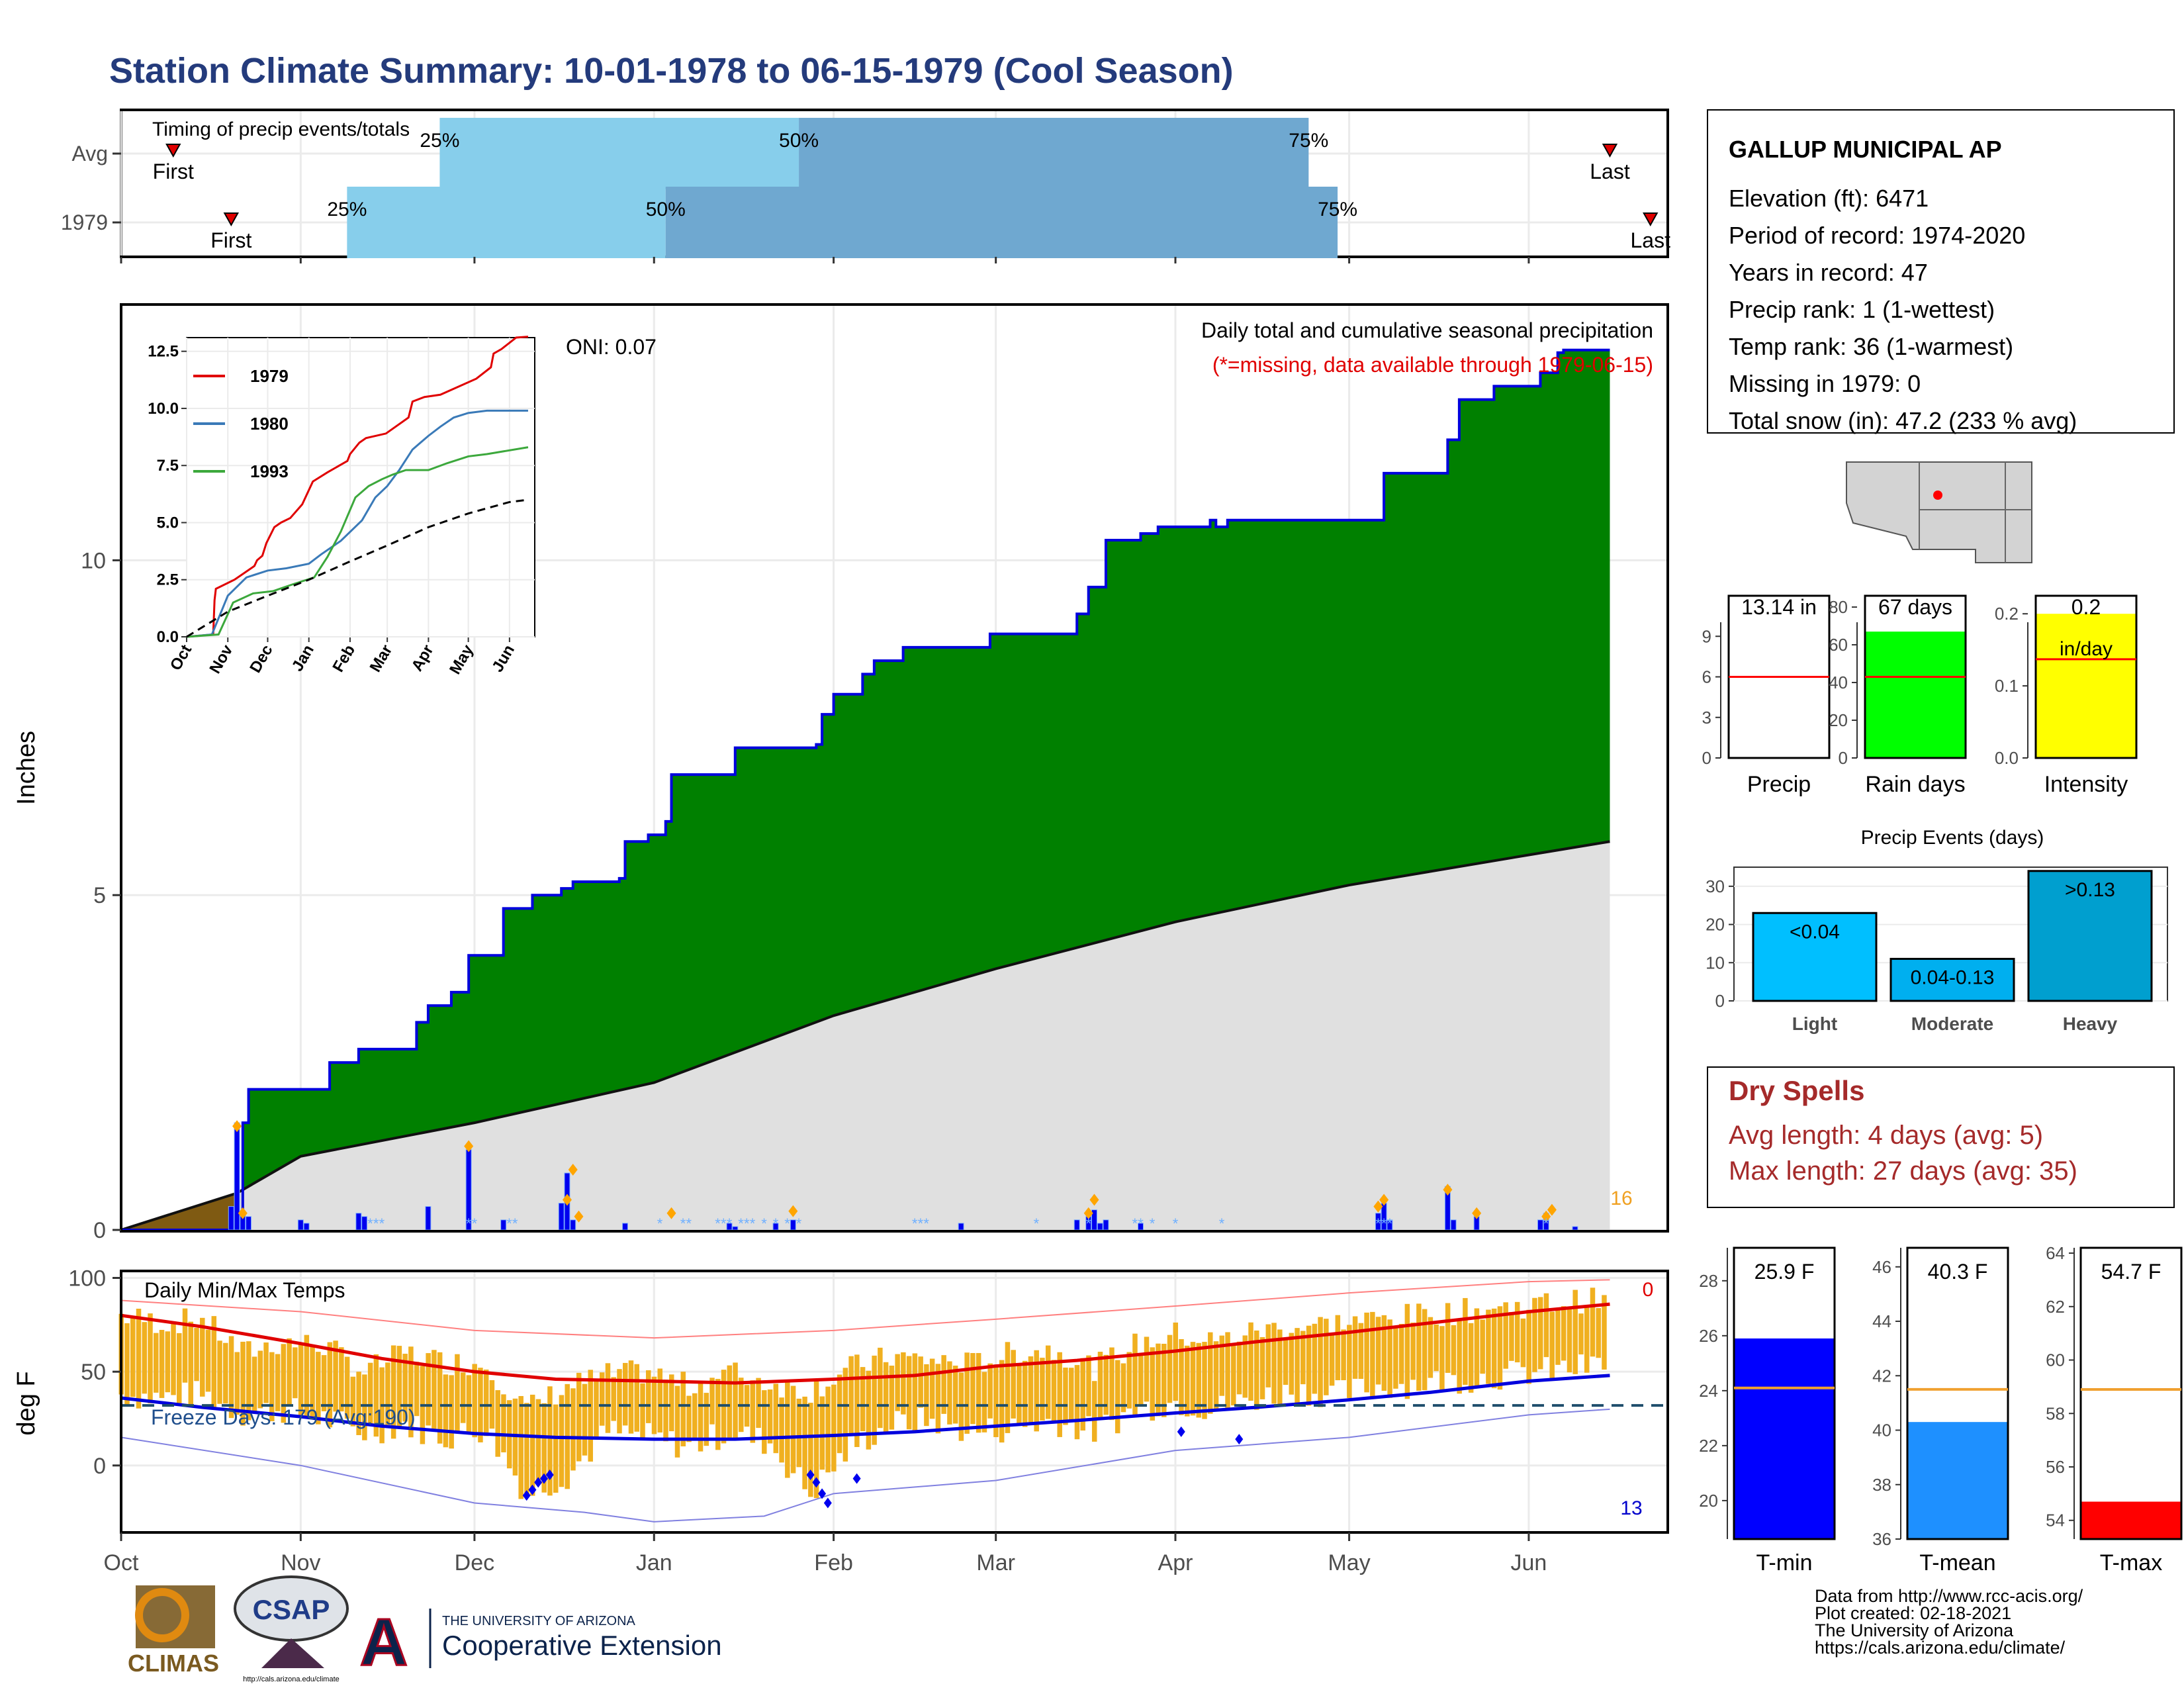  Describe the element at coordinates (358, 542) in the screenshot. I see `inset-series-1993` at that location.